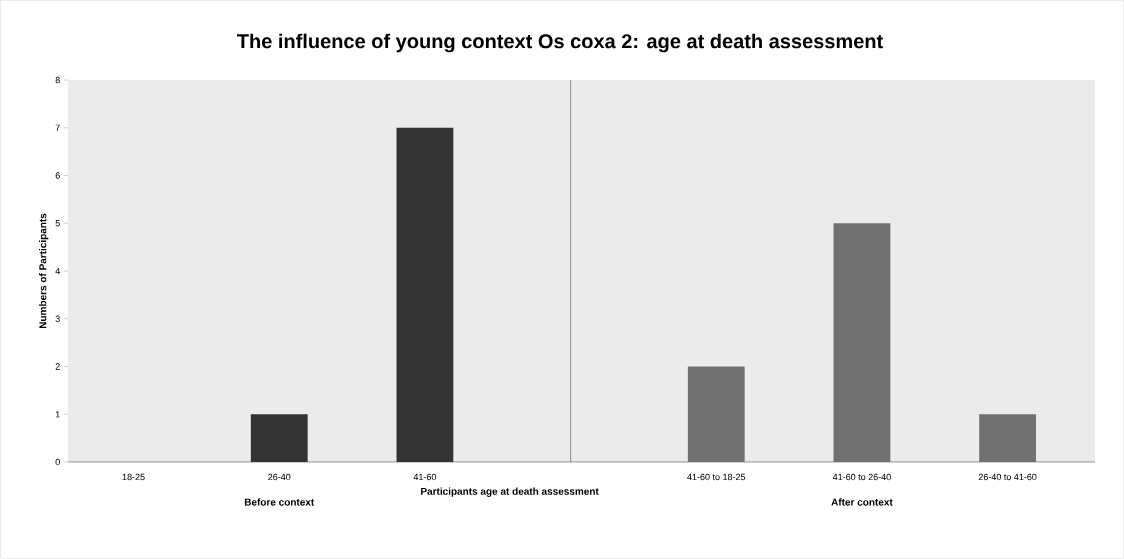 Image resolution: width=1124 pixels, height=559 pixels. Describe the element at coordinates (1007, 477) in the screenshot. I see `x-tick-label: 26-40 to 41-60` at that location.